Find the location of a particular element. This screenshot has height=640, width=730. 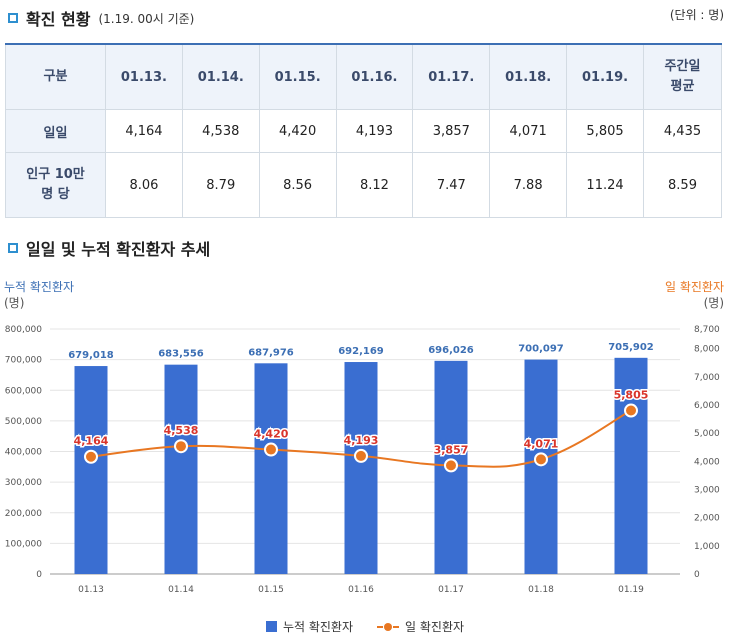

bar-data-label: 679,018 is located at coordinates (91, 355).